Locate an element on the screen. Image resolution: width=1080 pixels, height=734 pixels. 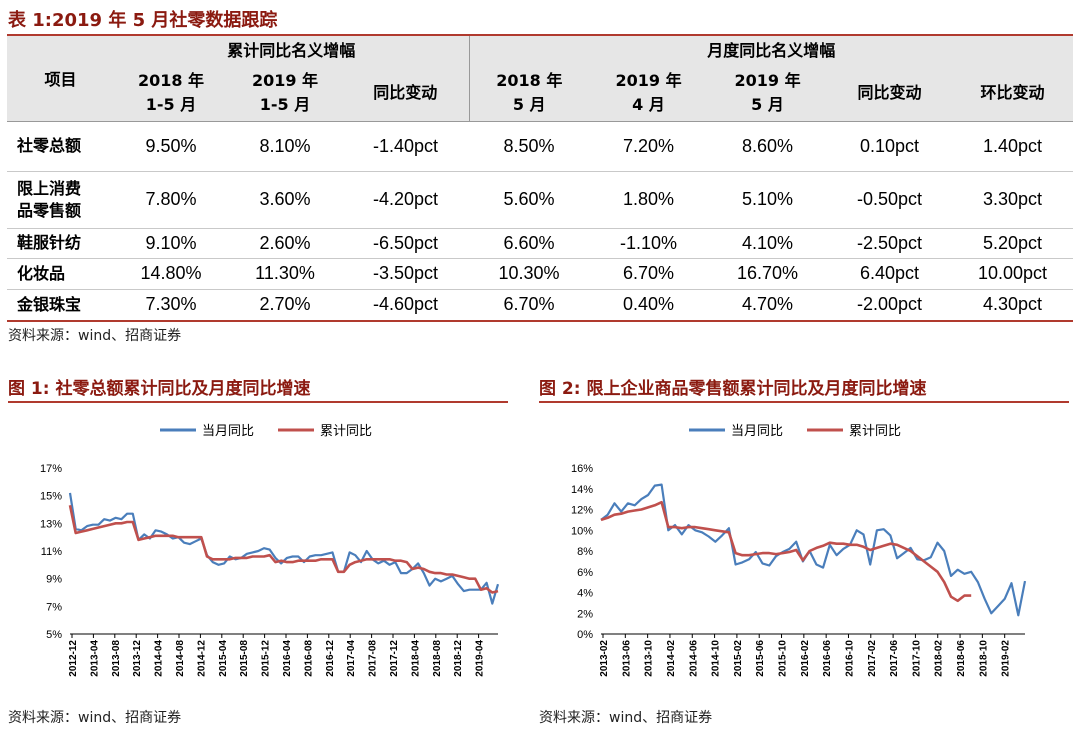
cell: 7.30% is located at coordinates (171, 305).